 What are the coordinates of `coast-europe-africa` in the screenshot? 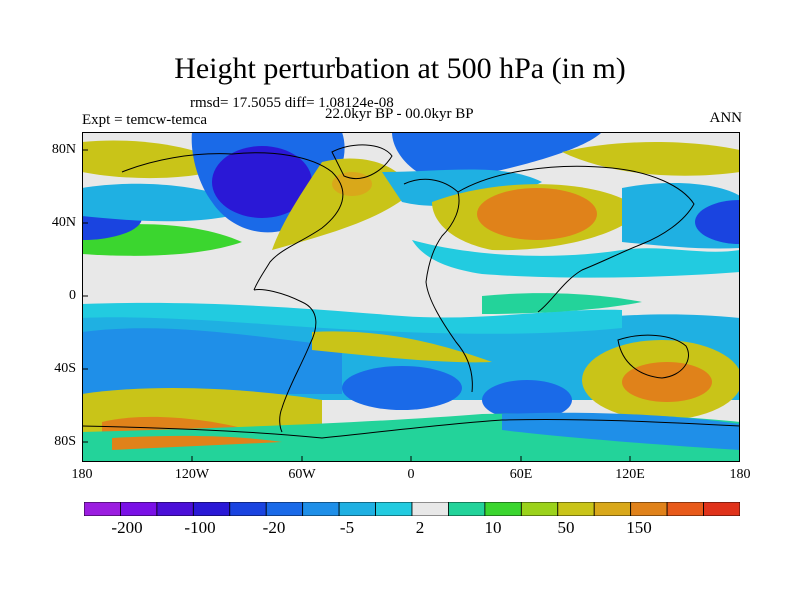 It's located at (438, 285).